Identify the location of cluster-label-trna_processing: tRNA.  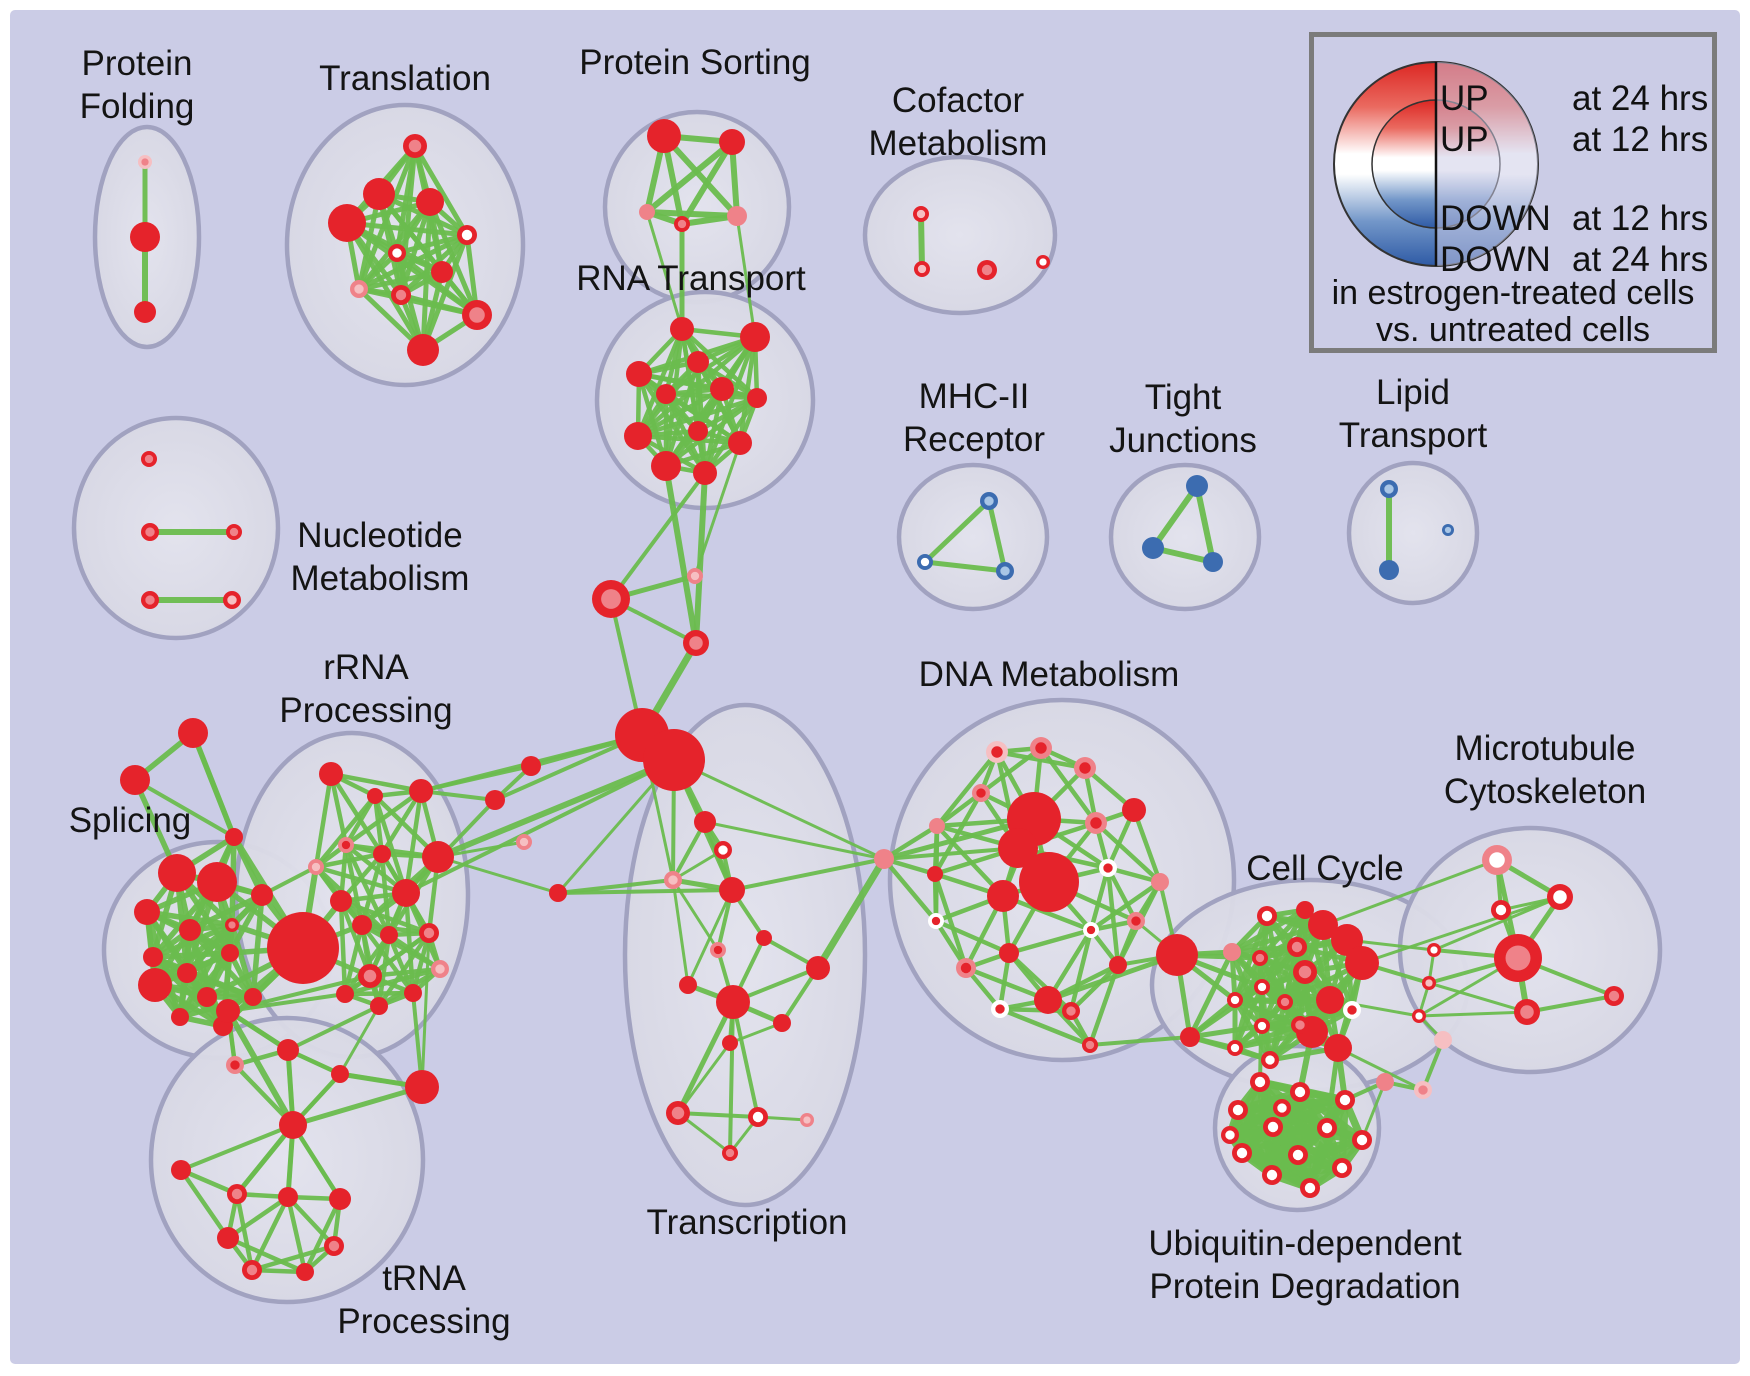
(424, 1278).